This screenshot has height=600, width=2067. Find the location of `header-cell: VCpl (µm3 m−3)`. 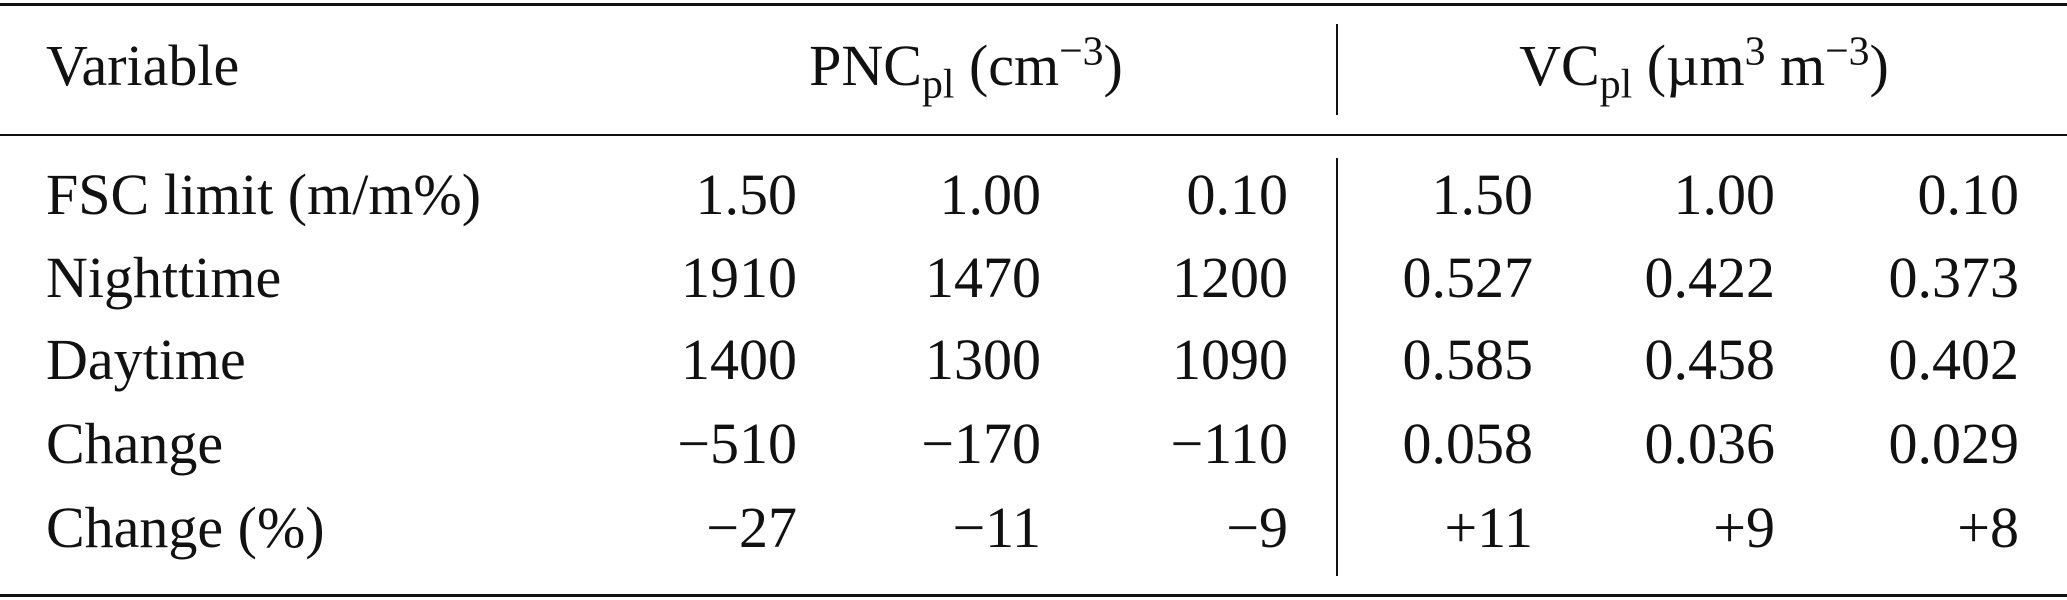

header-cell: VCpl (µm3 m−3) is located at coordinates (1704, 68).